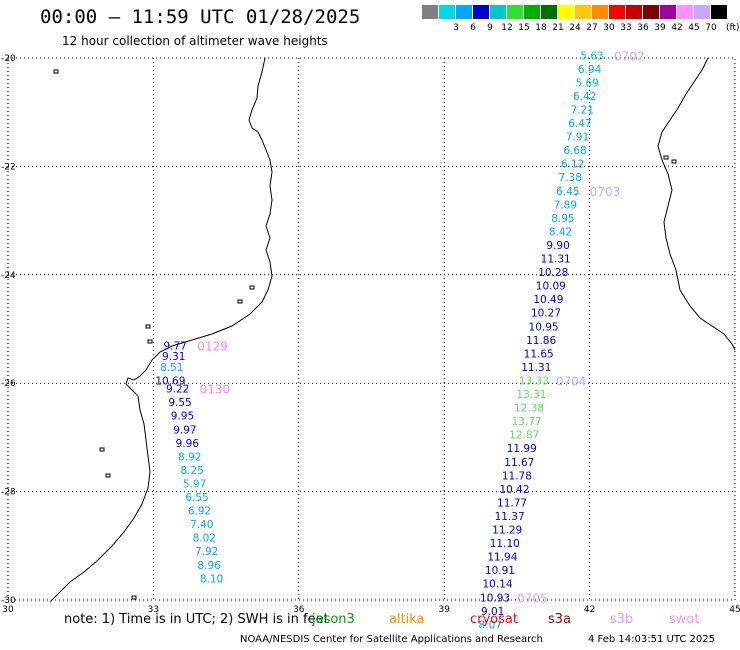  What do you see at coordinates (558, 28) in the screenshot?
I see `scale-label: 21` at bounding box center [558, 28].